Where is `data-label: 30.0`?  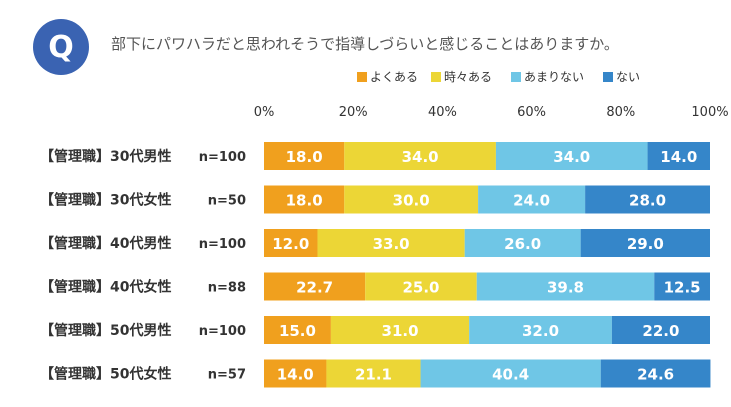
data-label: 30.0 is located at coordinates (411, 201).